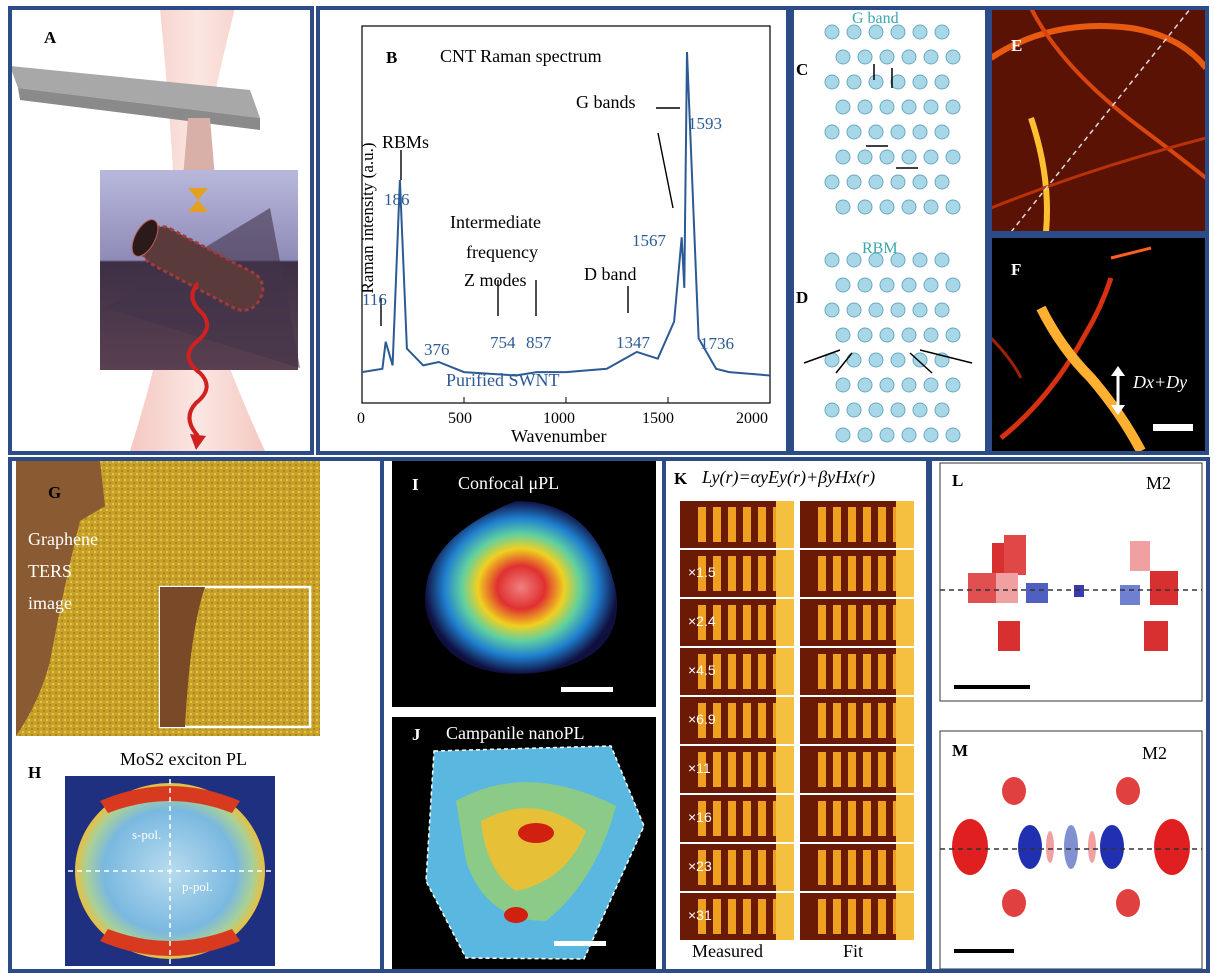  Describe the element at coordinates (416, 734) in the screenshot. I see `label-j: J` at that location.